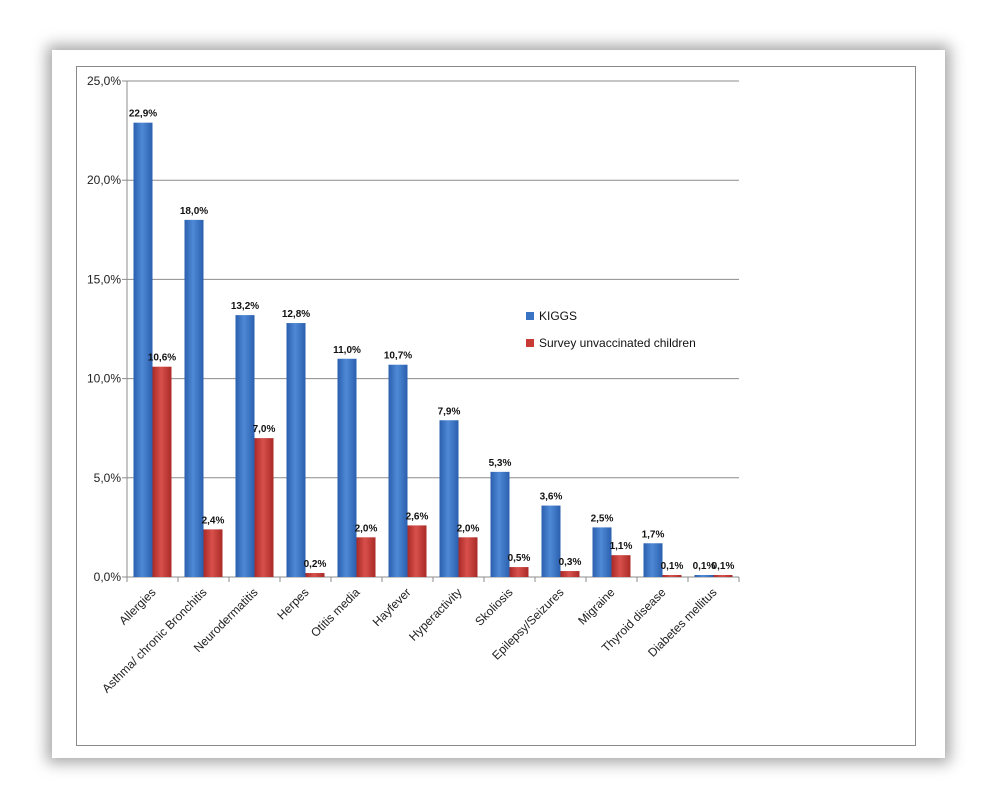 The width and height of the screenshot is (997, 811). What do you see at coordinates (551, 497) in the screenshot?
I see `data-label: 3,6%` at bounding box center [551, 497].